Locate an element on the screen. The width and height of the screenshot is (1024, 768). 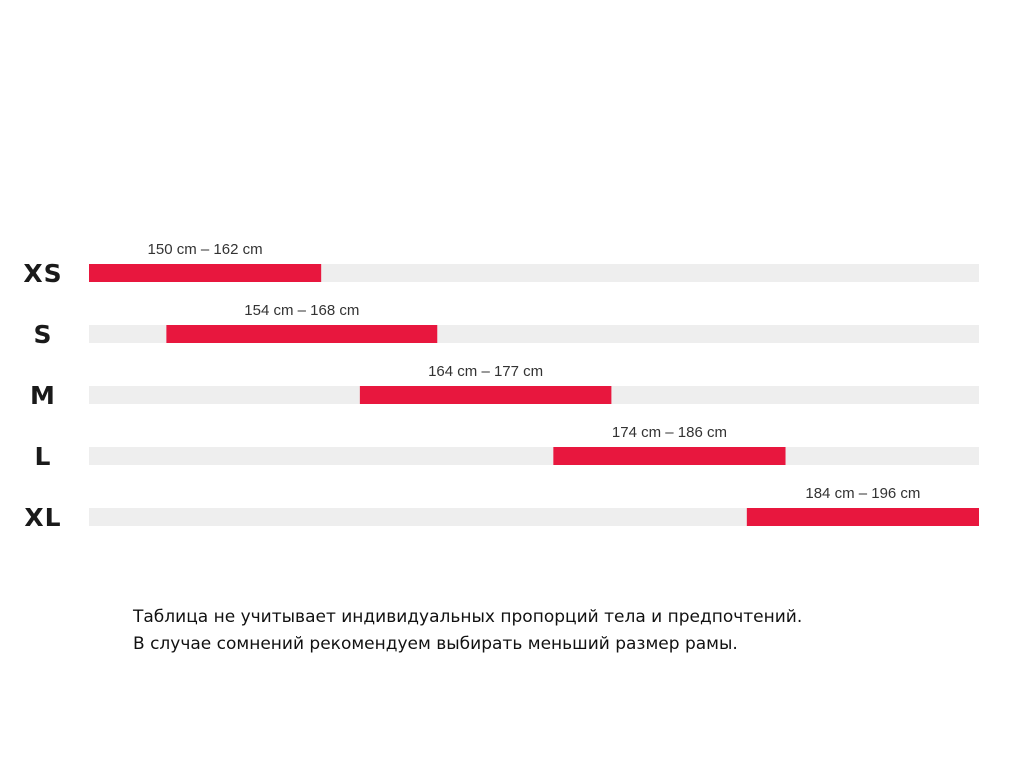
range-bar-m is located at coordinates (485, 395).